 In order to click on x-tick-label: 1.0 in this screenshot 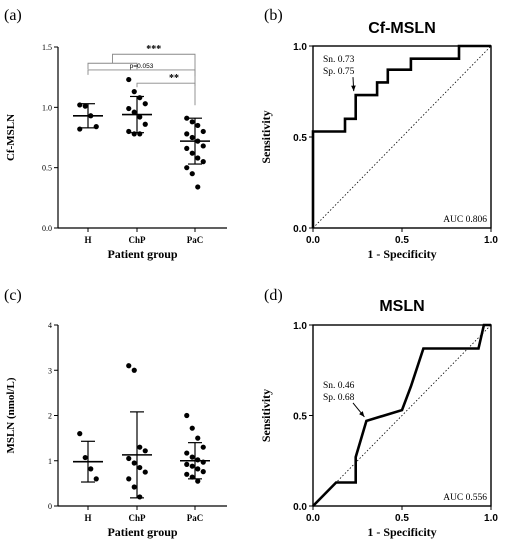, I will do `click(491, 518)`.